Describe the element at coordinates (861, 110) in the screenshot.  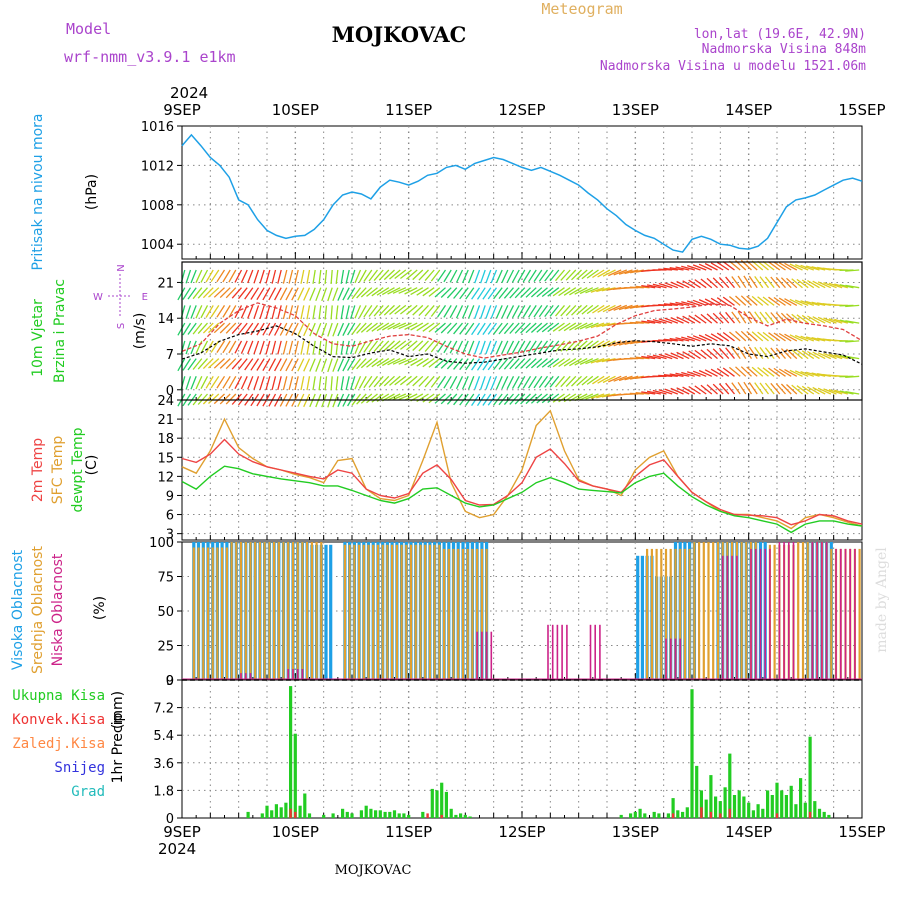
I see `top-date-label: 15SEP` at that location.